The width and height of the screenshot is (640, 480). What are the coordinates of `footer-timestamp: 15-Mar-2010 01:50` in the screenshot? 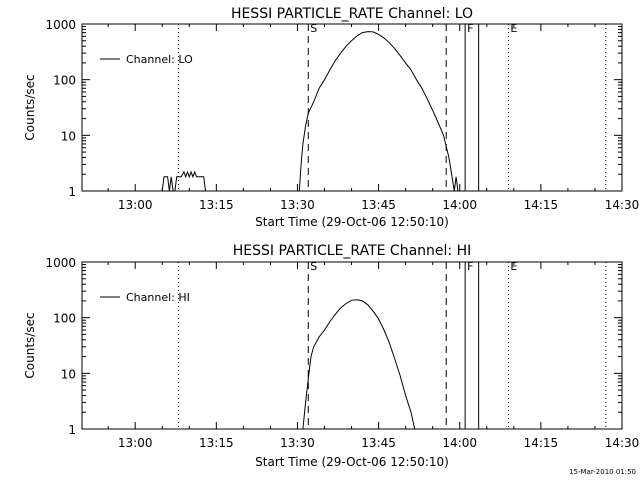 It's located at (602, 472).